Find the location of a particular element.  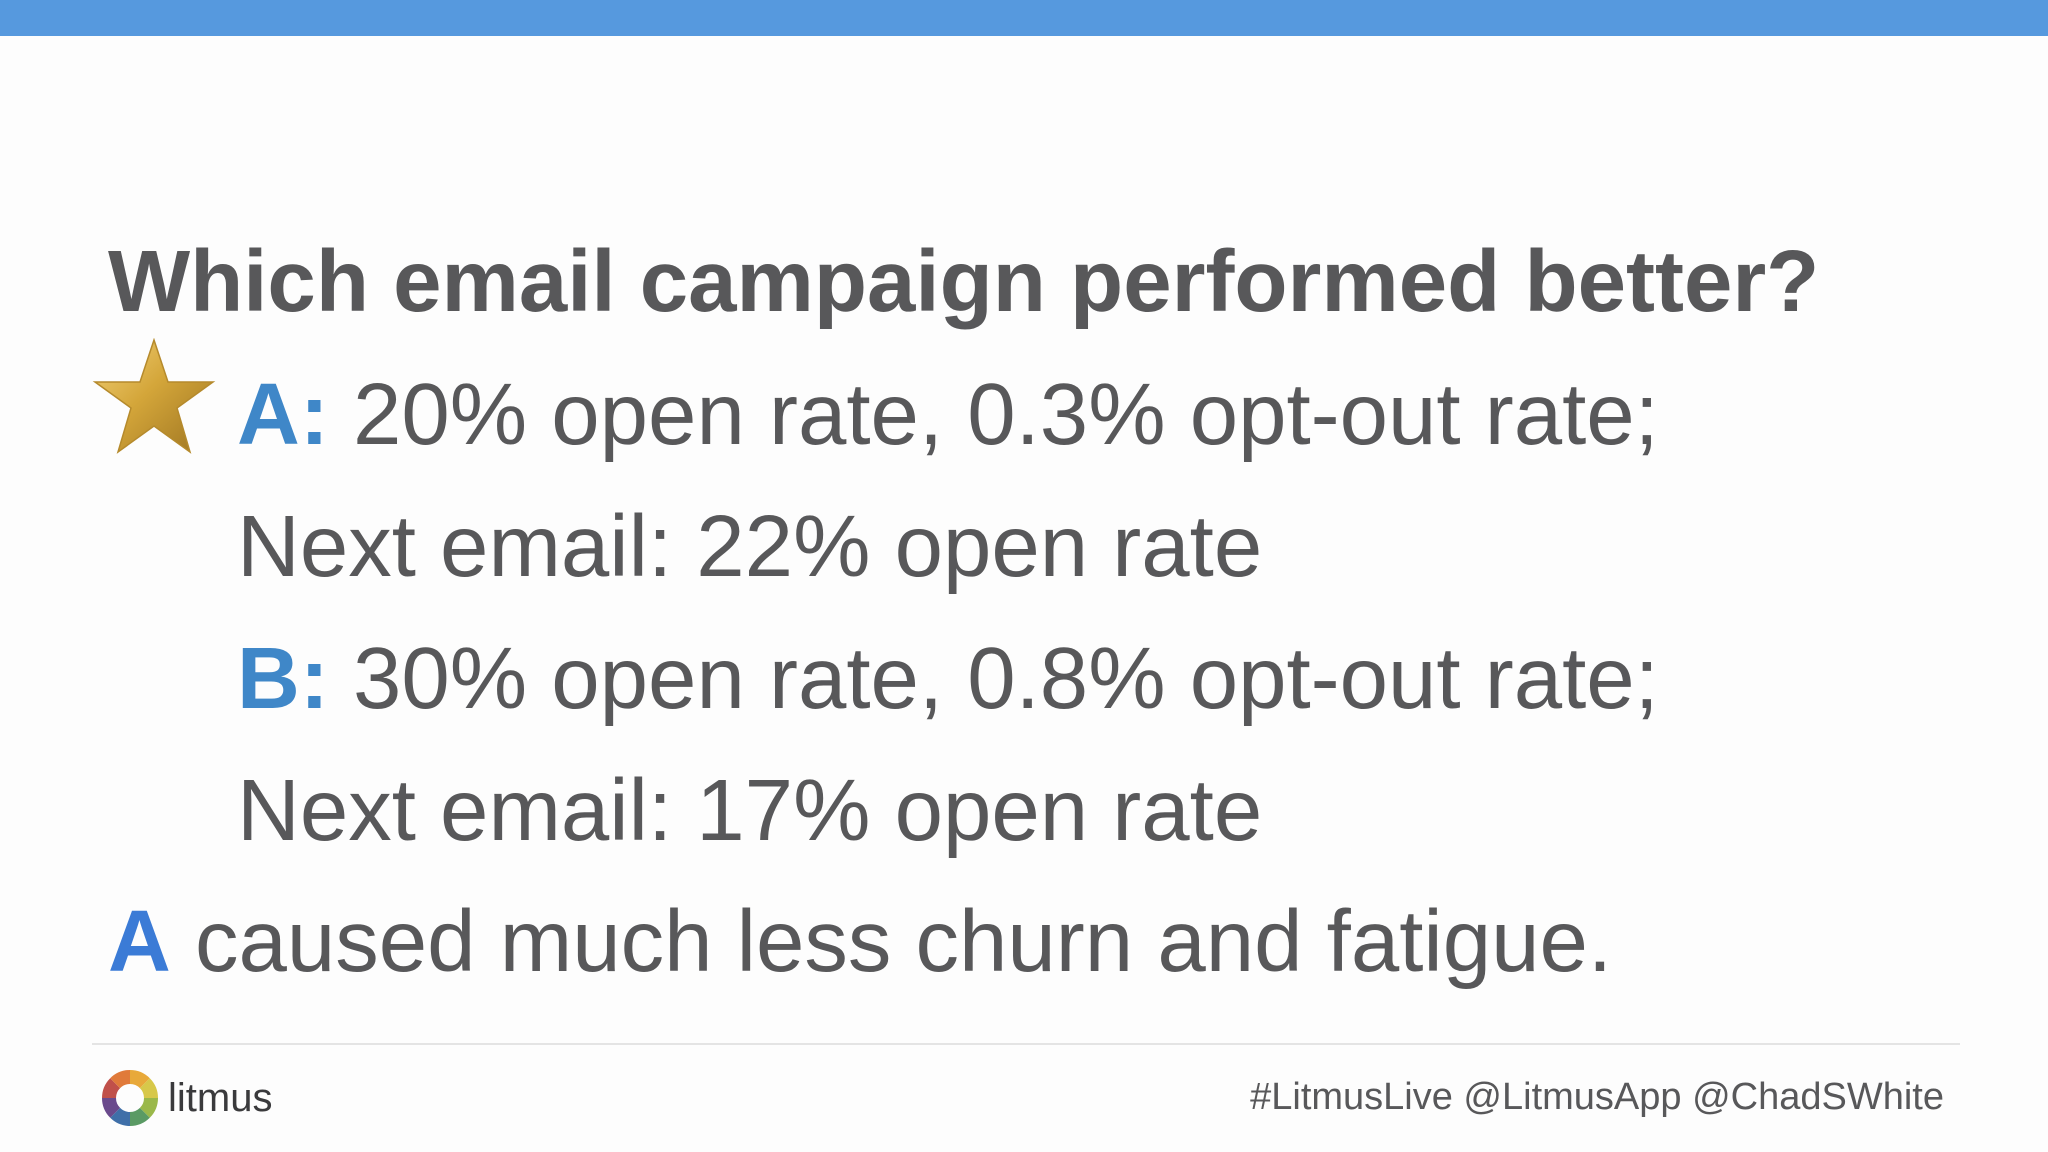

litmus-logo-icon is located at coordinates (130, 1098).